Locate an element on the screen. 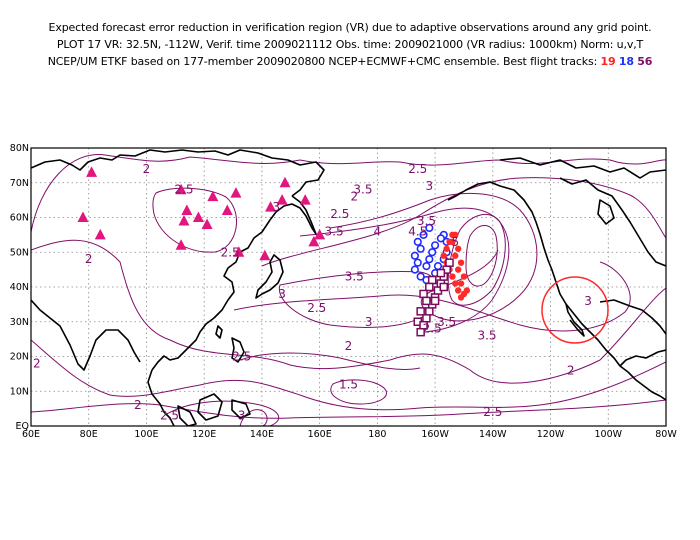  baja-california-coast is located at coordinates (575, 320).